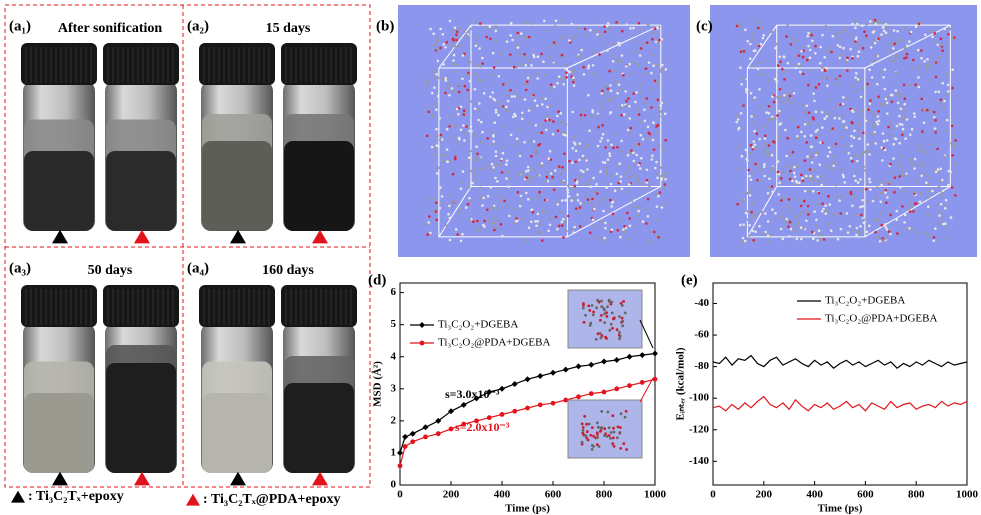  What do you see at coordinates (614, 46) in the screenshot?
I see `cube-edge` at bounding box center [614, 46].